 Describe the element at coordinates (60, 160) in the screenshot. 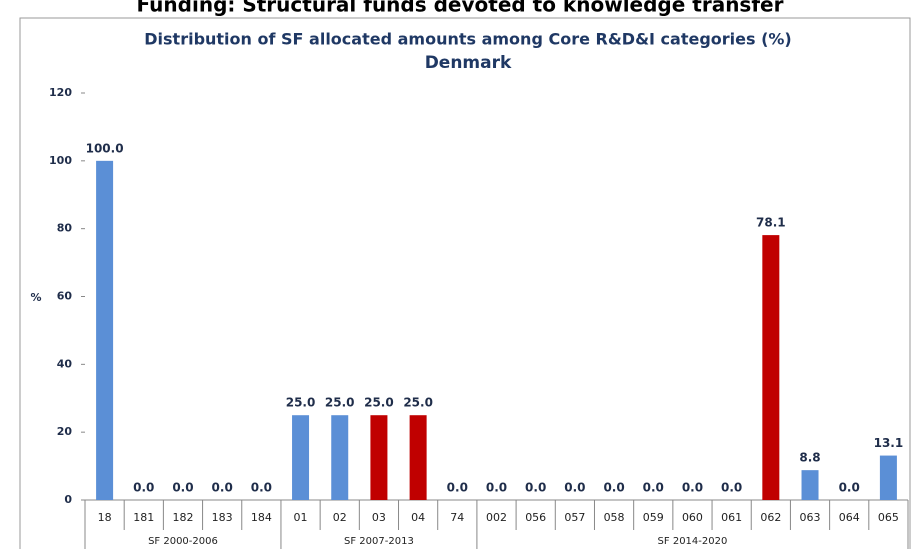

I see `y-tick-label: 100` at that location.